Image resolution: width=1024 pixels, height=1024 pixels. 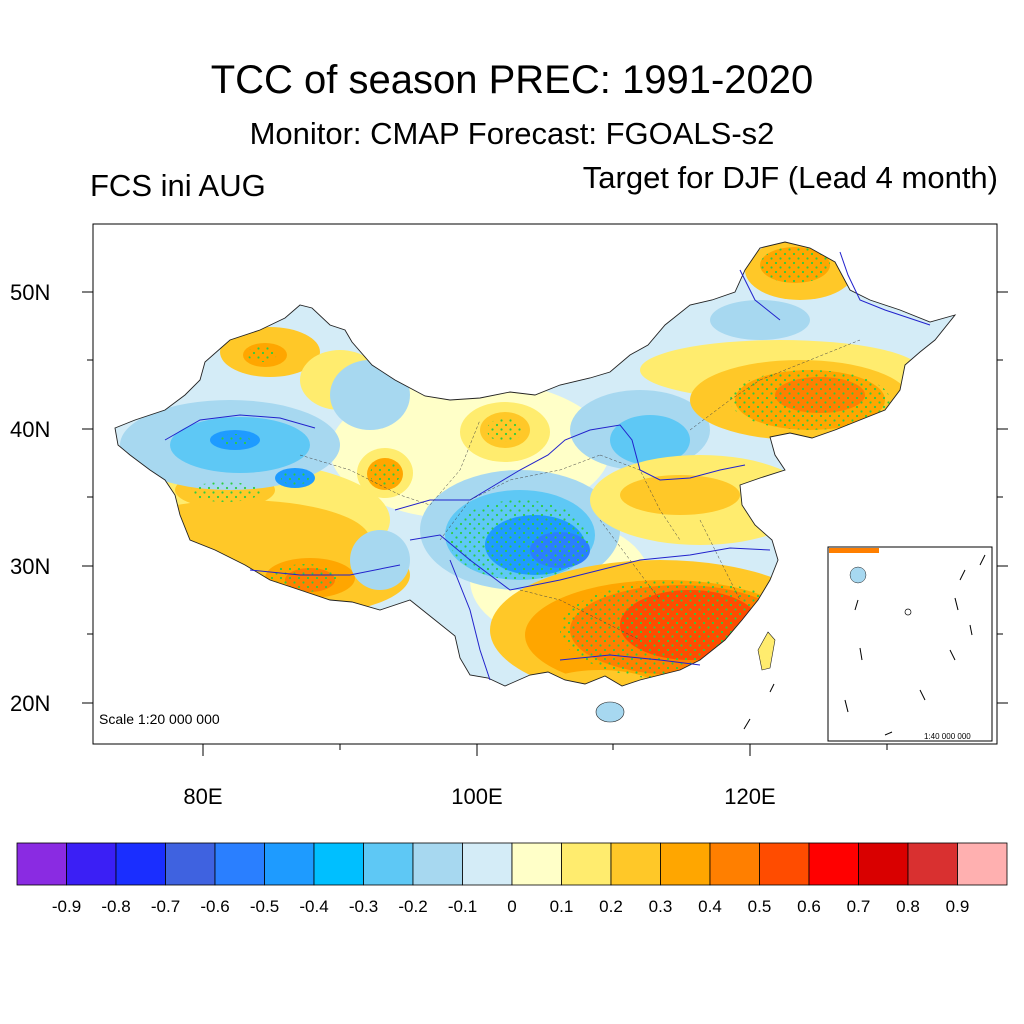 What do you see at coordinates (159, 719) in the screenshot?
I see `scale-label: Scale 1:20 000 000` at bounding box center [159, 719].